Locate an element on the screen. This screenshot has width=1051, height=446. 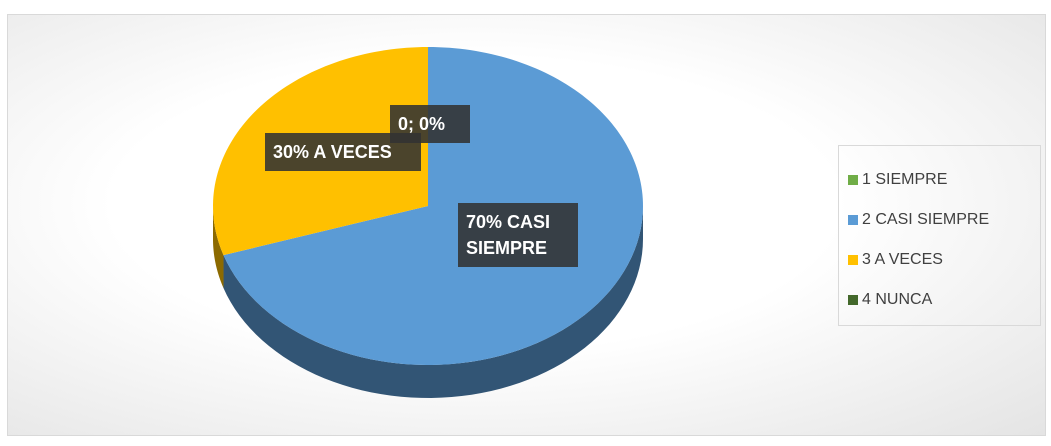
legend-label: 4 NUNCA is located at coordinates (897, 299).